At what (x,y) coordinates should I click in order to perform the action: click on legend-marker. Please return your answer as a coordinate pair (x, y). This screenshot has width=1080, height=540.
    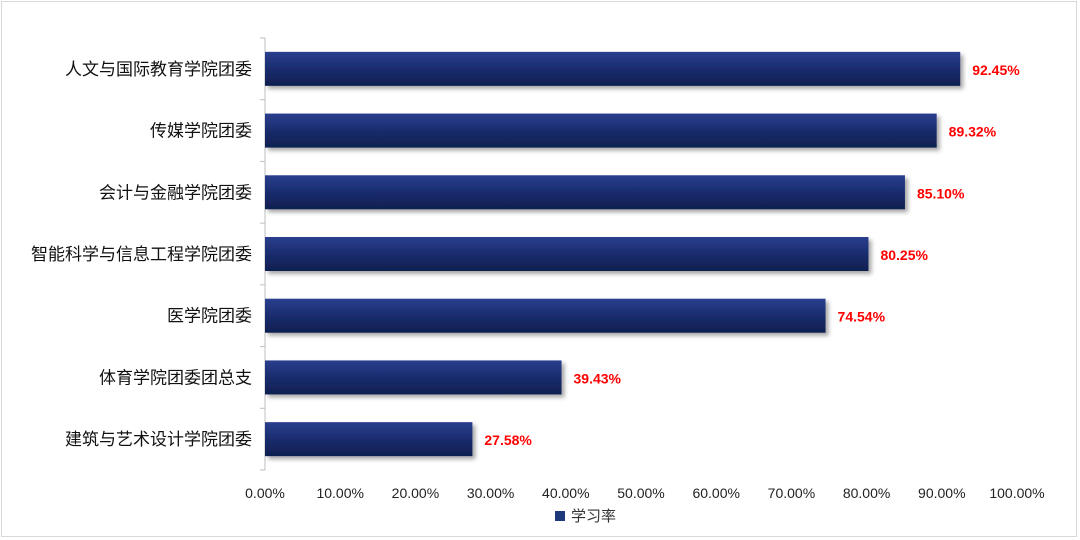
    Looking at the image, I should click on (560, 516).